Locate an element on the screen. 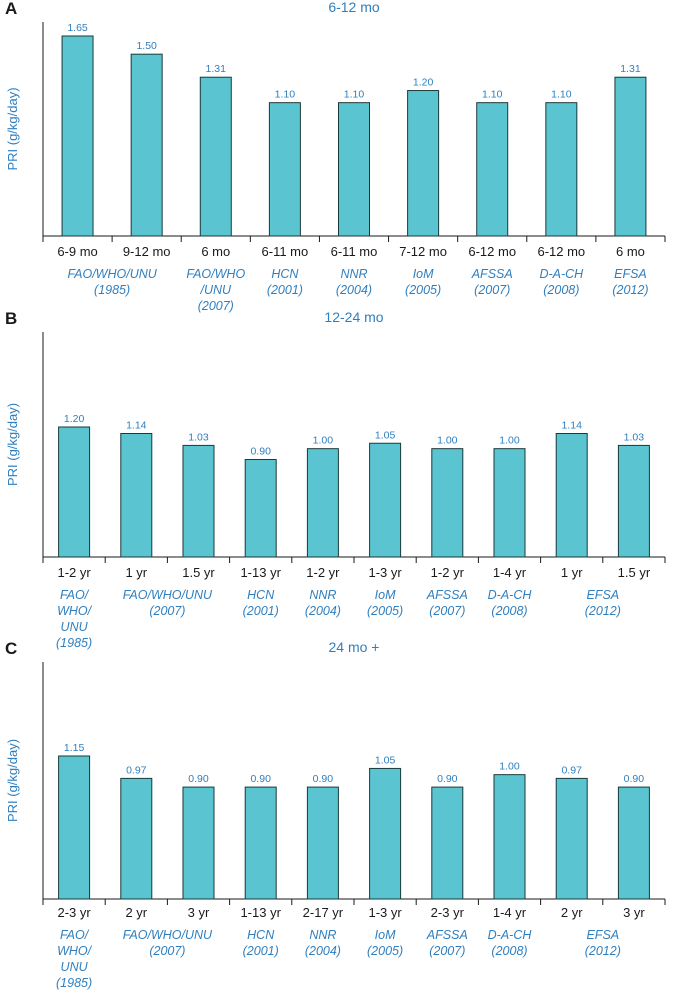 Image resolution: width=679 pixels, height=1000 pixels. category-label: 3 yr is located at coordinates (634, 912).